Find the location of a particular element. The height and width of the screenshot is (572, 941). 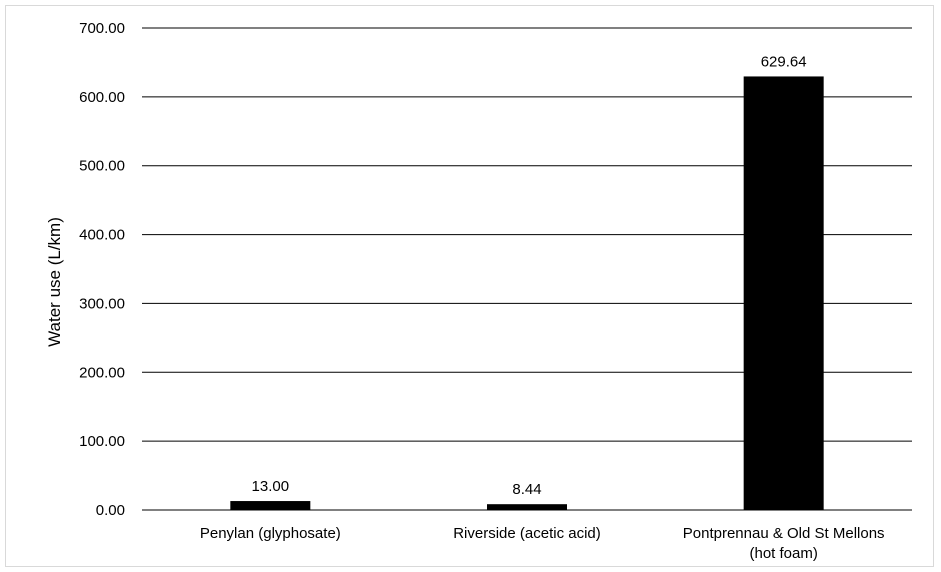

category-label: Riverside (acetic acid) is located at coordinates (527, 533).